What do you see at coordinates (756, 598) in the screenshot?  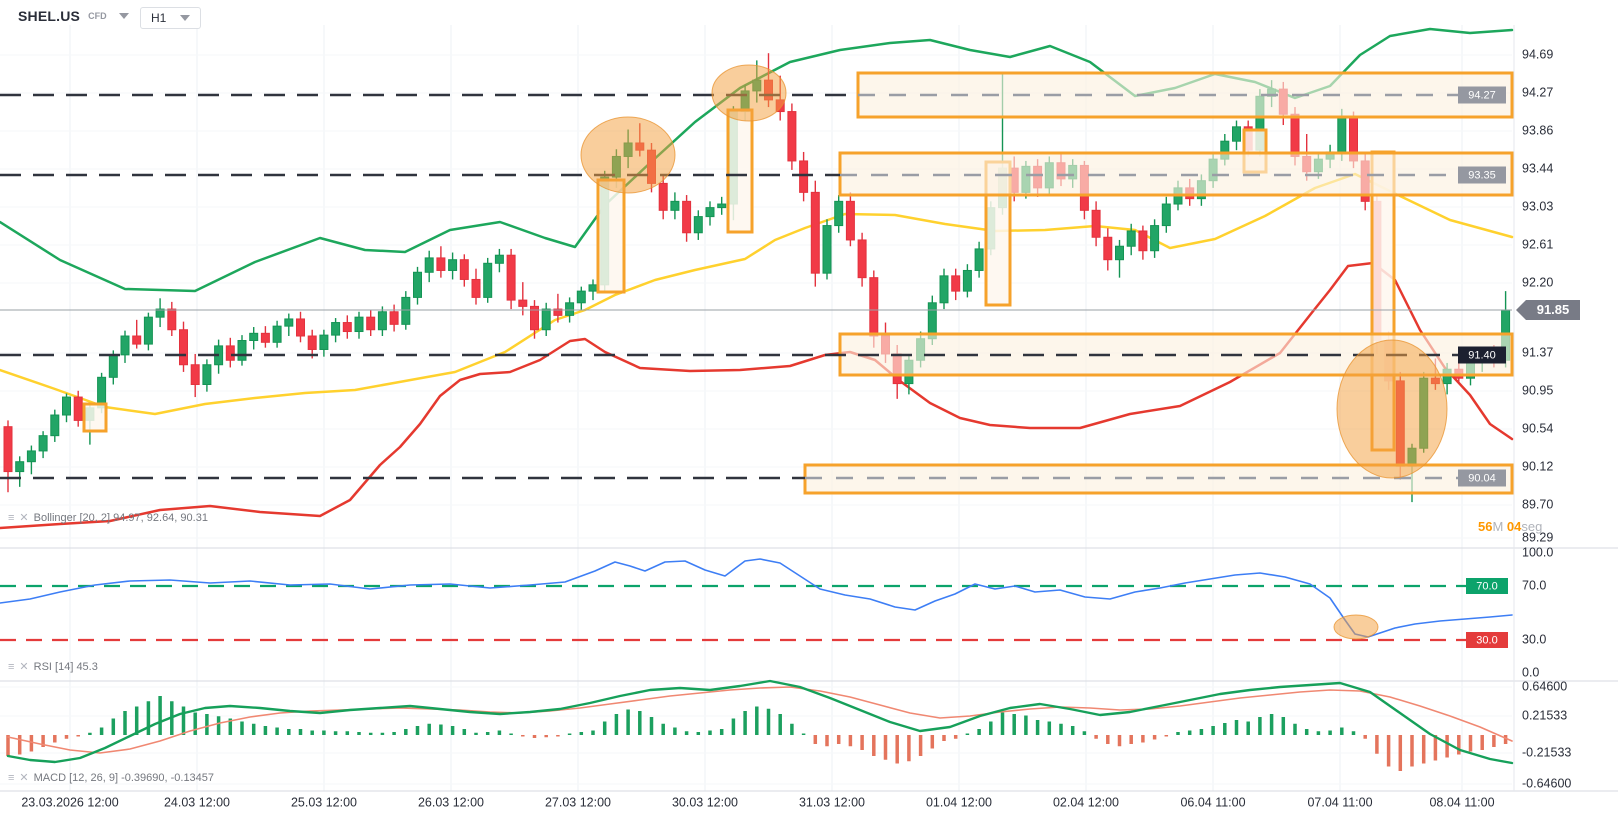 I see `rsi-line` at bounding box center [756, 598].